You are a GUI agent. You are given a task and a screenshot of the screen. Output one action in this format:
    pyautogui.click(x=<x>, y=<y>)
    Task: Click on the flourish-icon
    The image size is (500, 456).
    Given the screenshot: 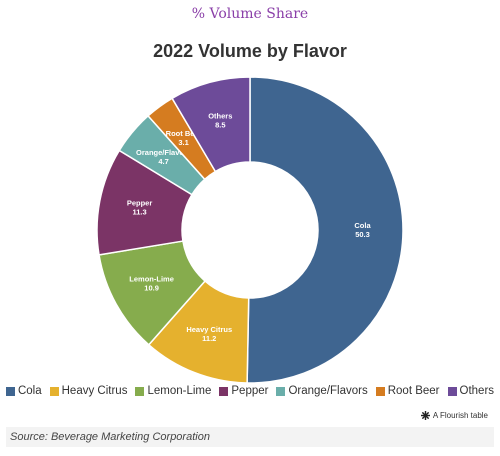 What is the action you would take?
    pyautogui.click(x=425, y=415)
    